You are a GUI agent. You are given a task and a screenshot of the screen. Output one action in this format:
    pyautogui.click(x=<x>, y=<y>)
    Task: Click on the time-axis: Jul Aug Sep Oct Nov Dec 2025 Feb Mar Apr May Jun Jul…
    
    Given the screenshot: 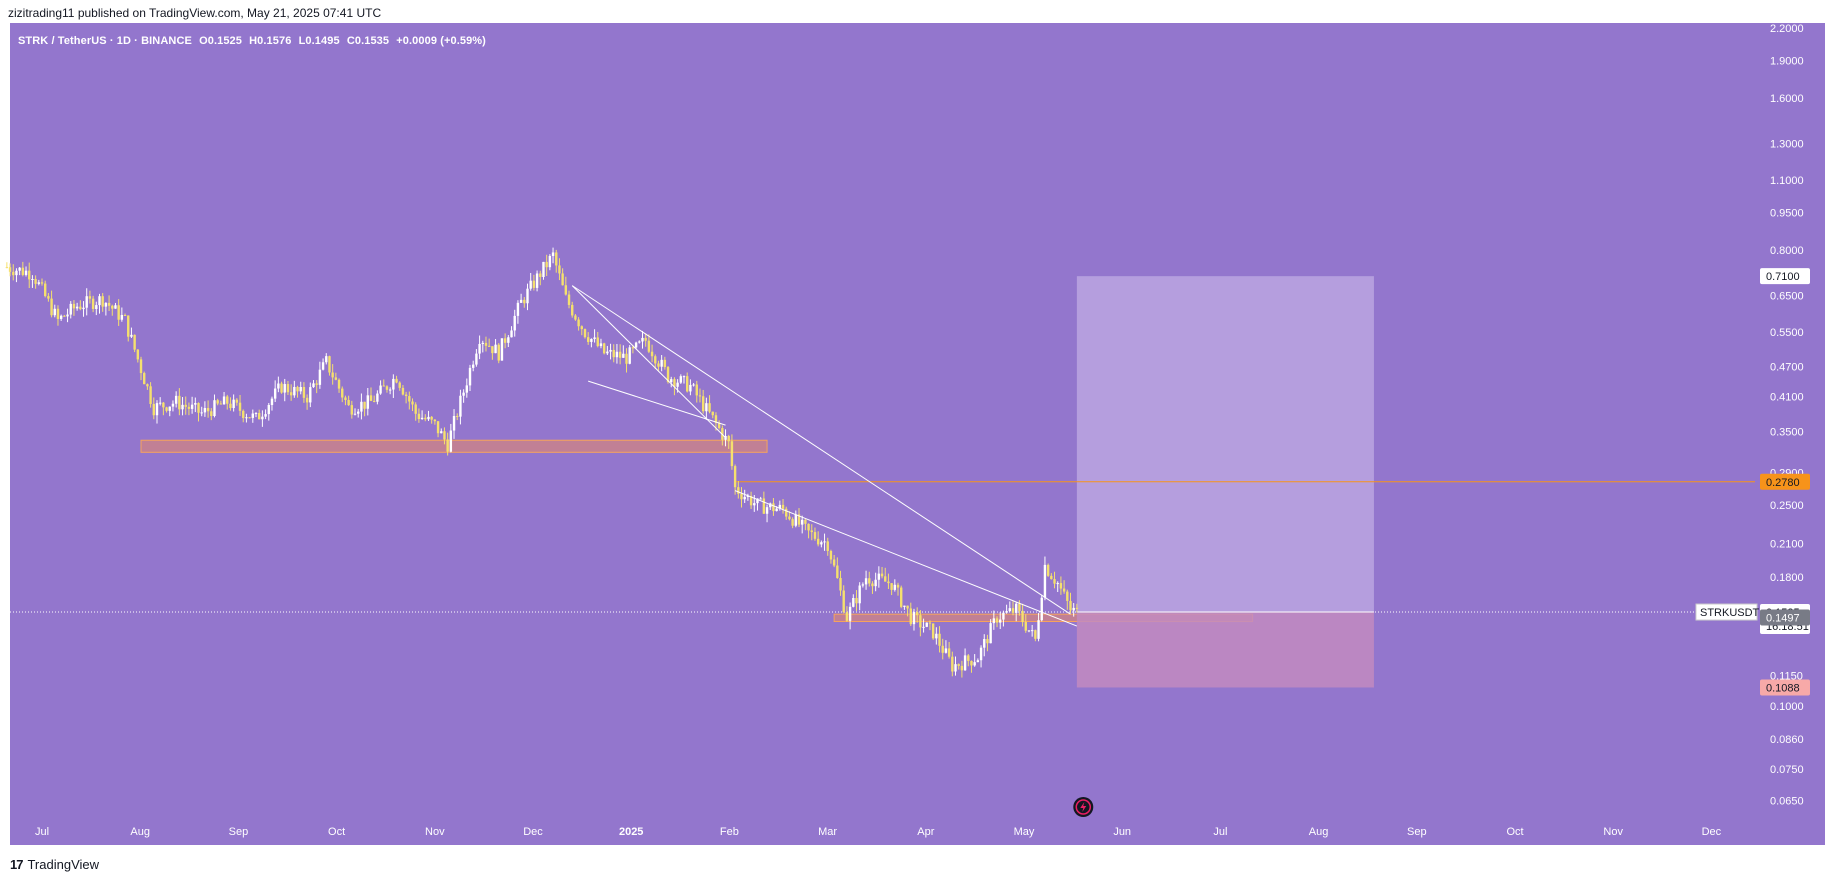 What is the action you would take?
    pyautogui.click(x=878, y=832)
    